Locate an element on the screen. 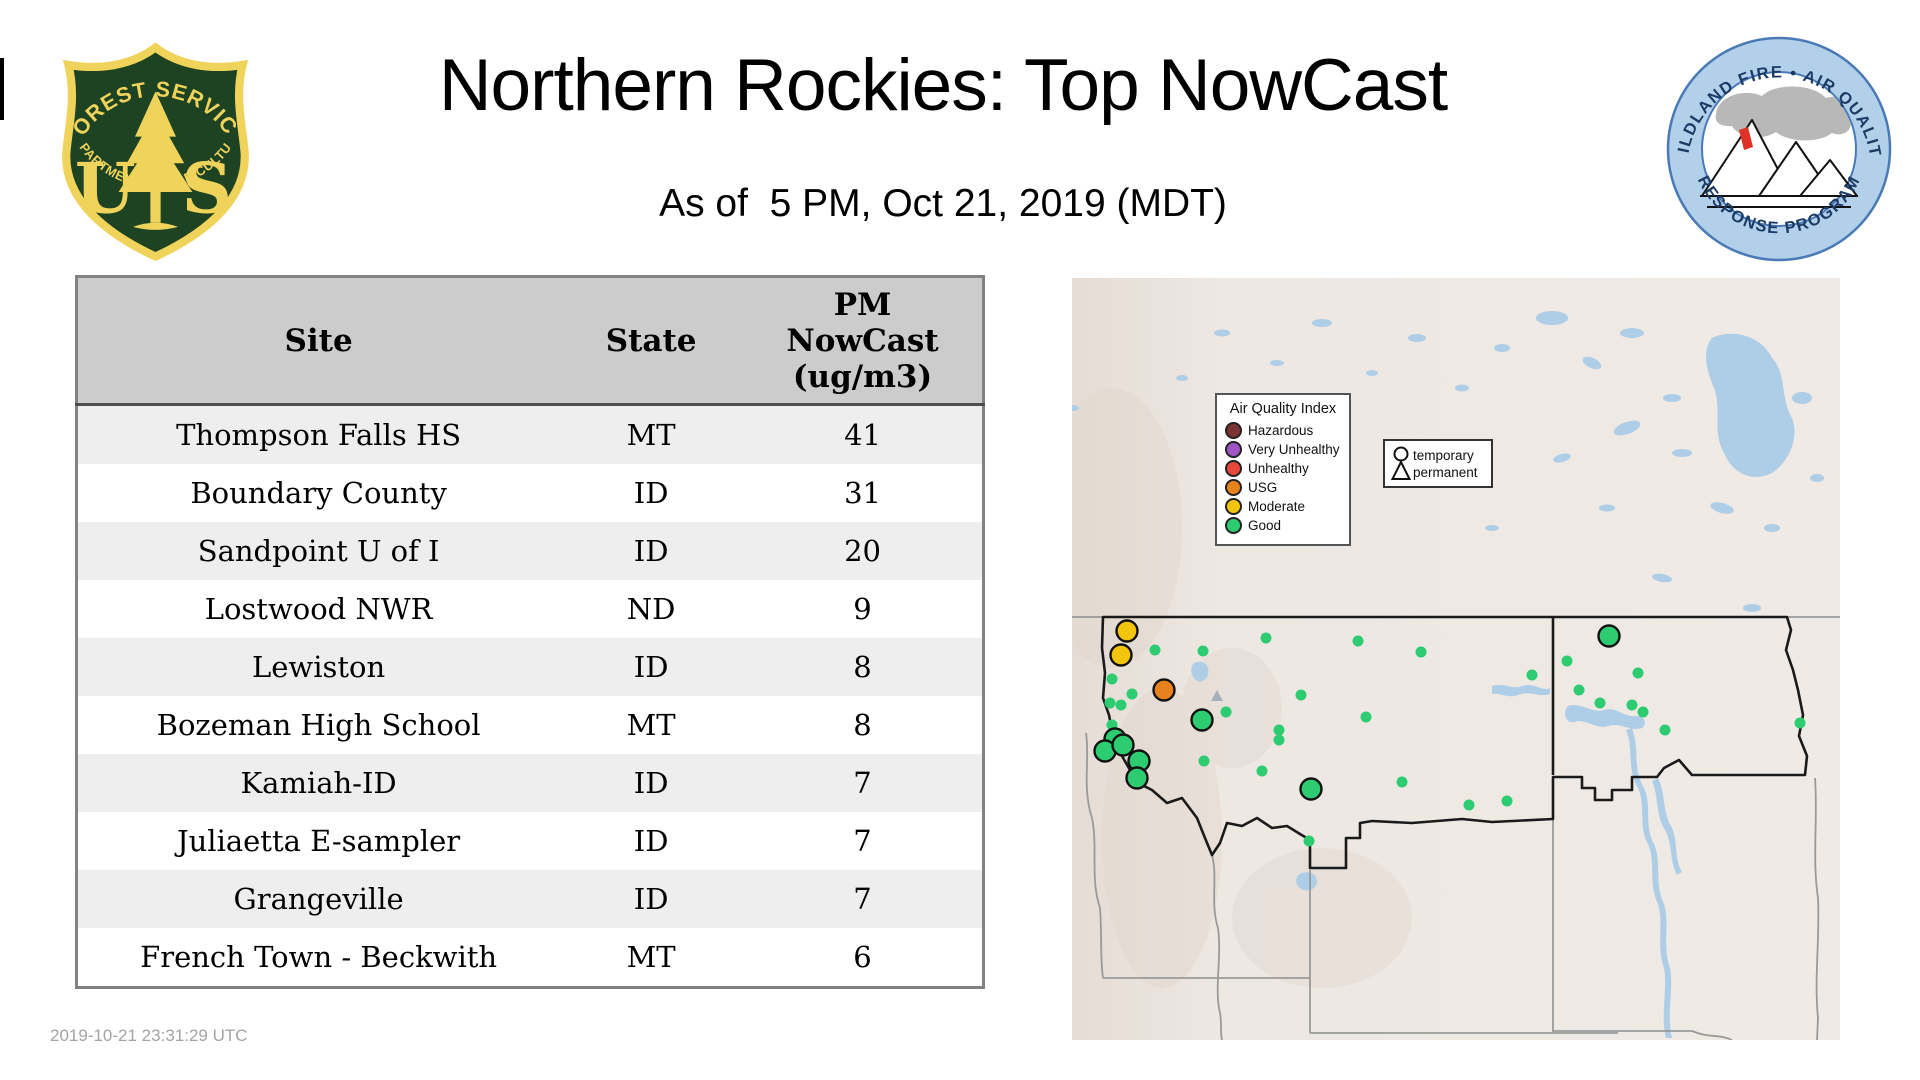  aqi-item-label: Hazardous is located at coordinates (1281, 430).